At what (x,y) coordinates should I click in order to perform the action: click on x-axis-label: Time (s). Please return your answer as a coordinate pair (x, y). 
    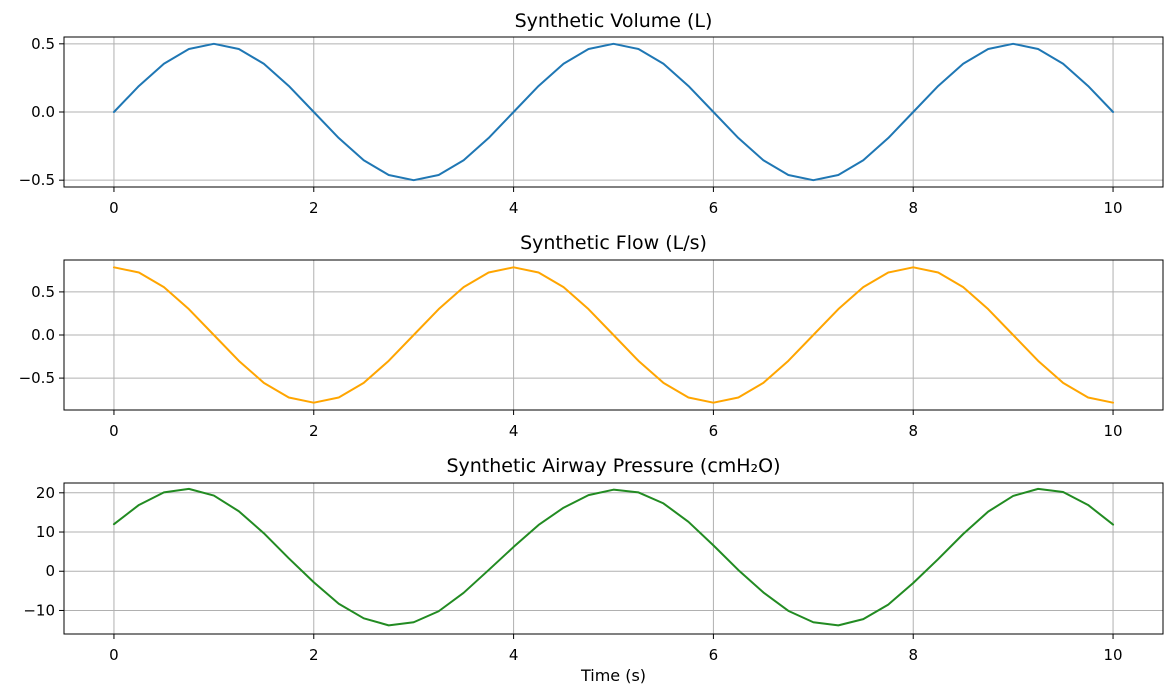
    Looking at the image, I should click on (613, 675).